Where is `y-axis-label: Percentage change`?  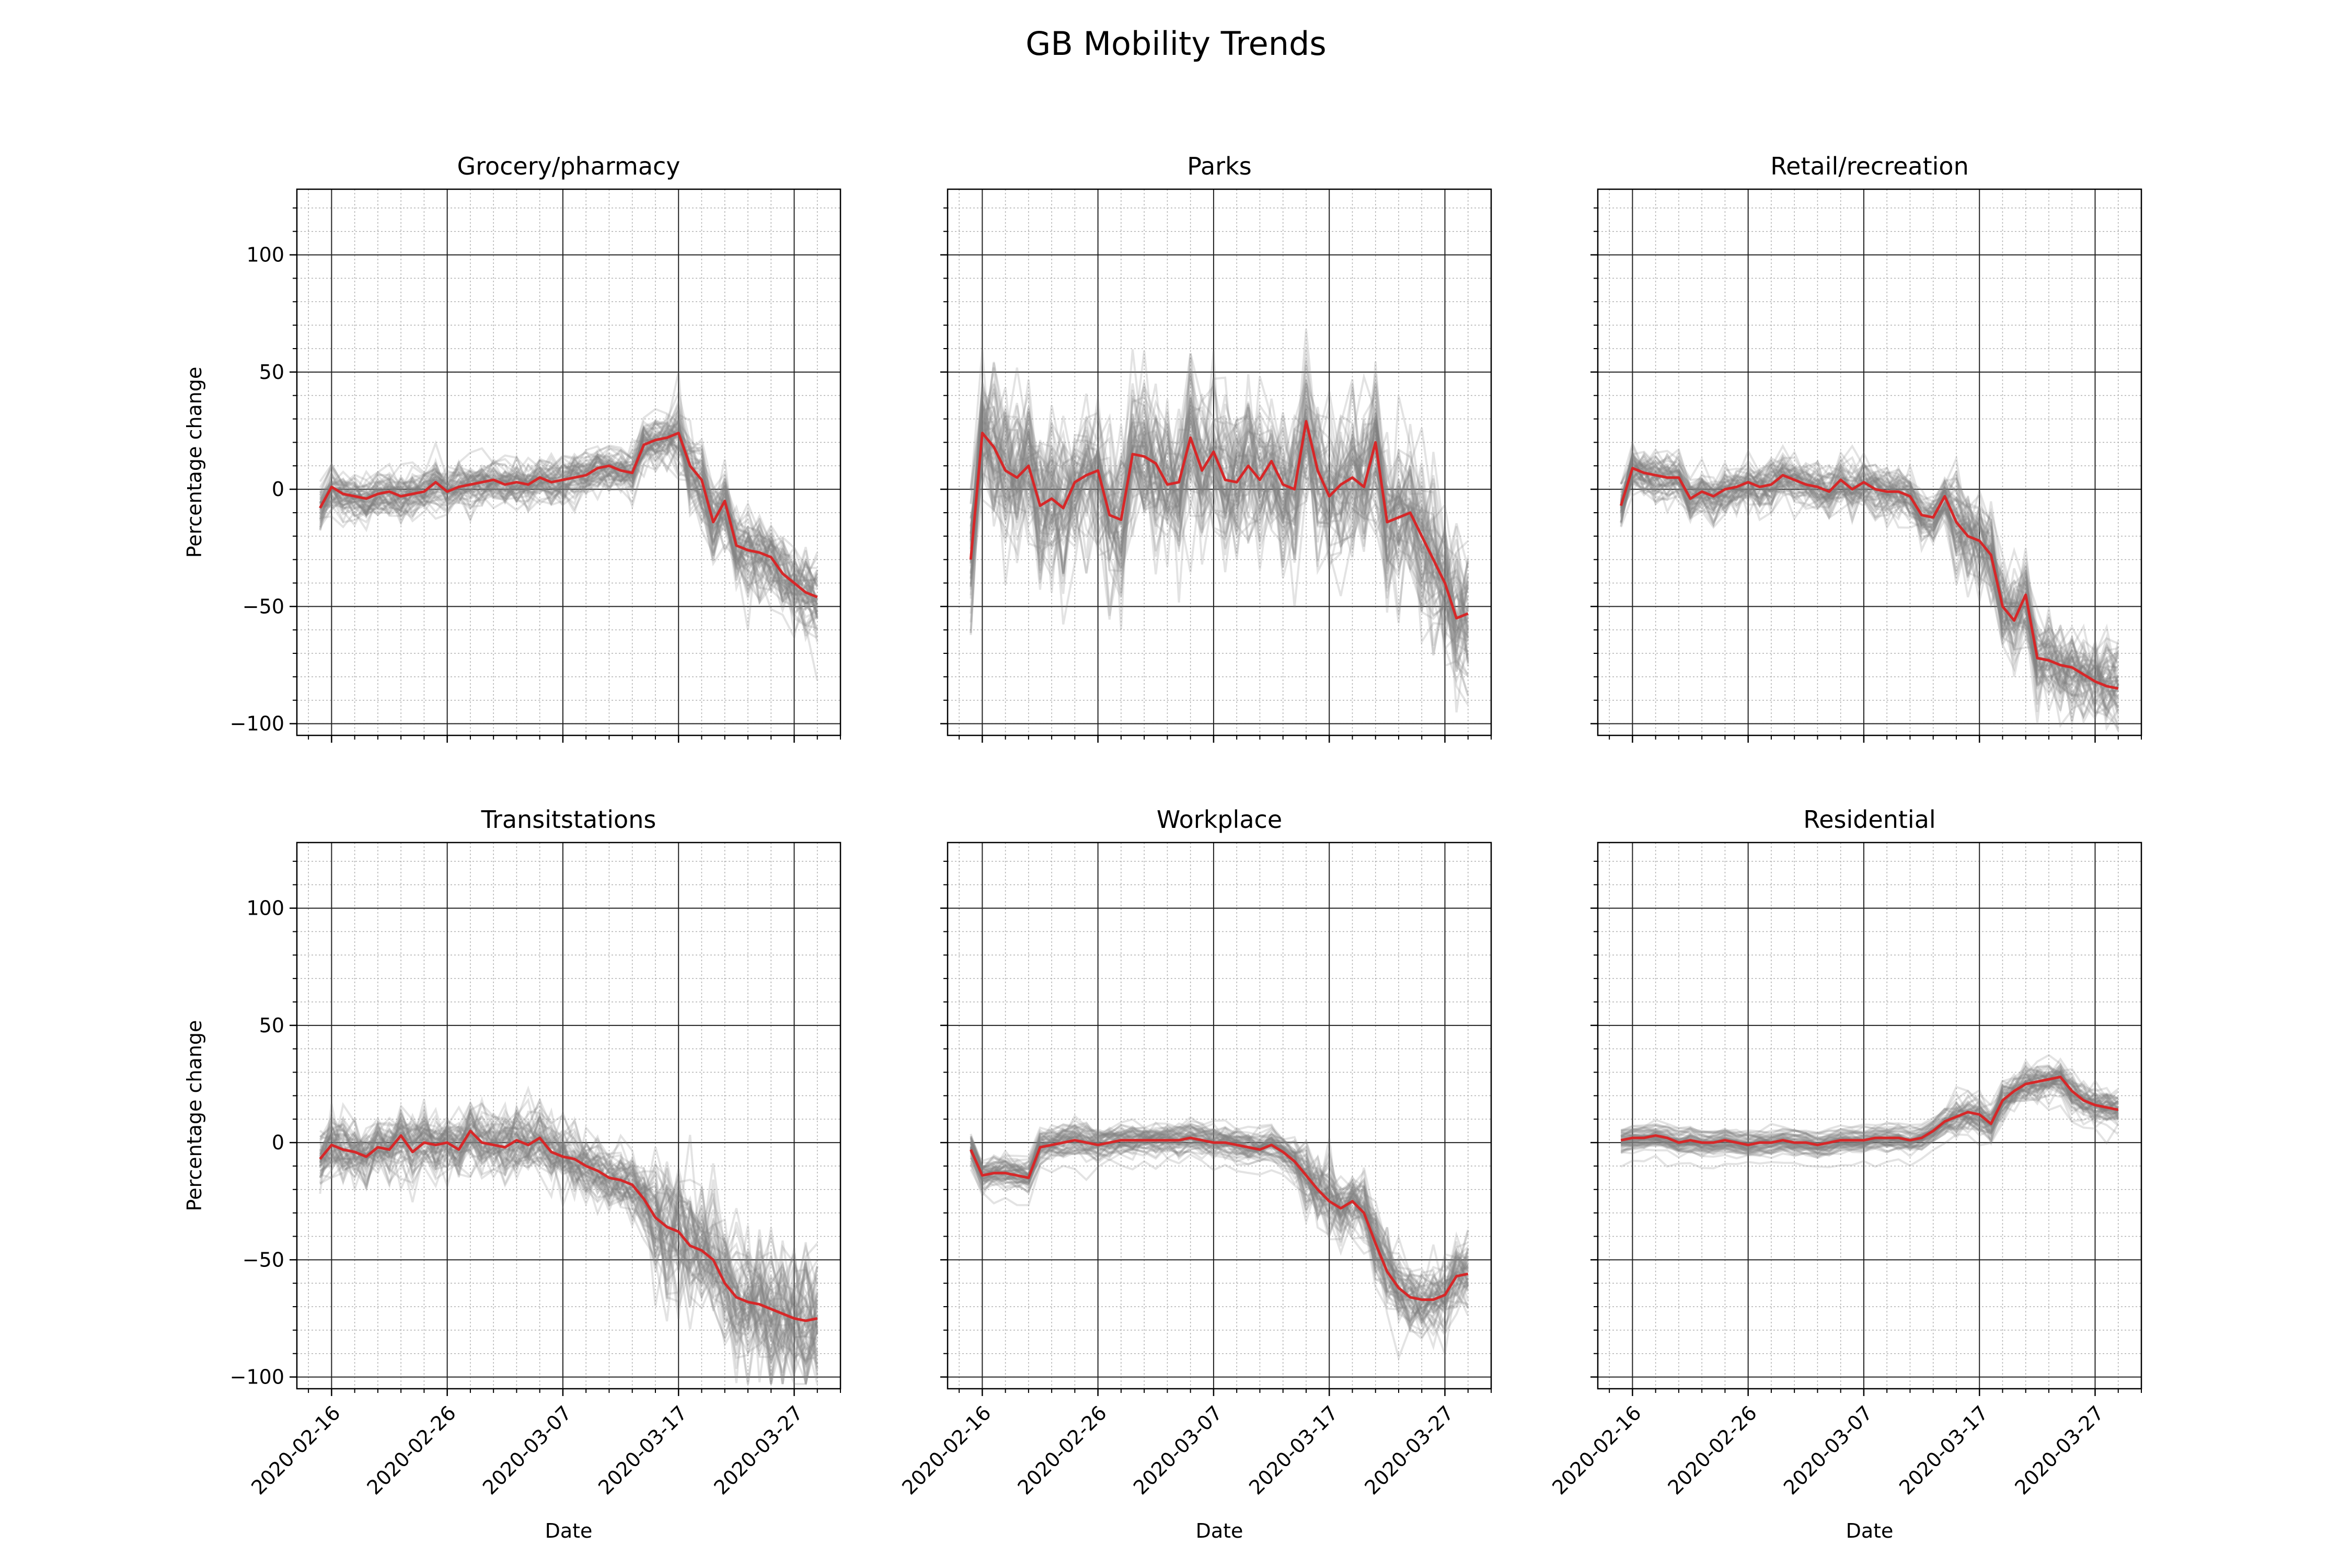
y-axis-label: Percentage change is located at coordinates (194, 462).